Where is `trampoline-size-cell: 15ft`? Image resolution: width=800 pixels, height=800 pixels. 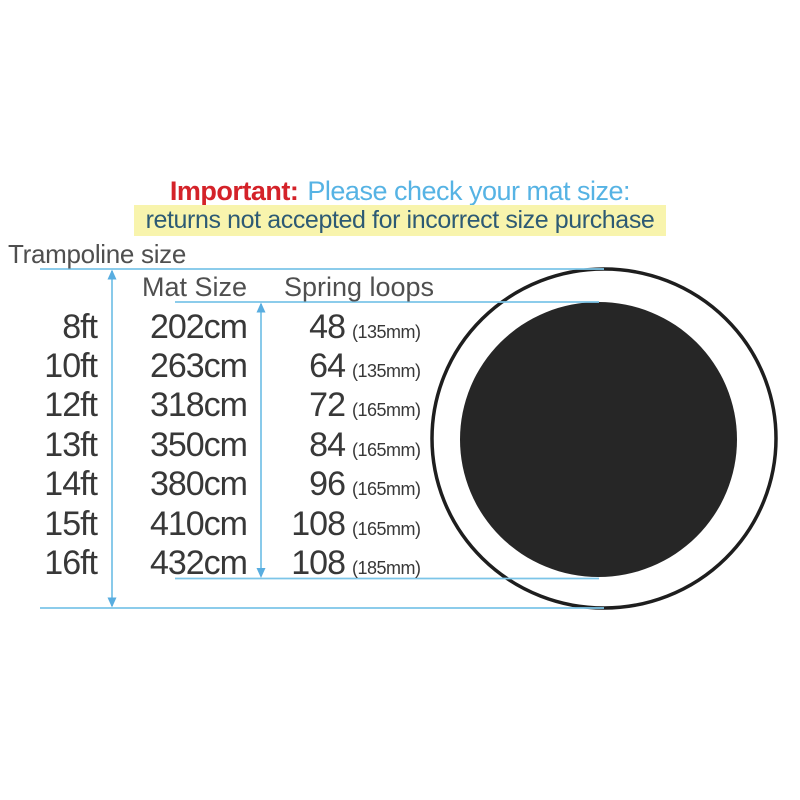 trampoline-size-cell: 15ft is located at coordinates (71, 523).